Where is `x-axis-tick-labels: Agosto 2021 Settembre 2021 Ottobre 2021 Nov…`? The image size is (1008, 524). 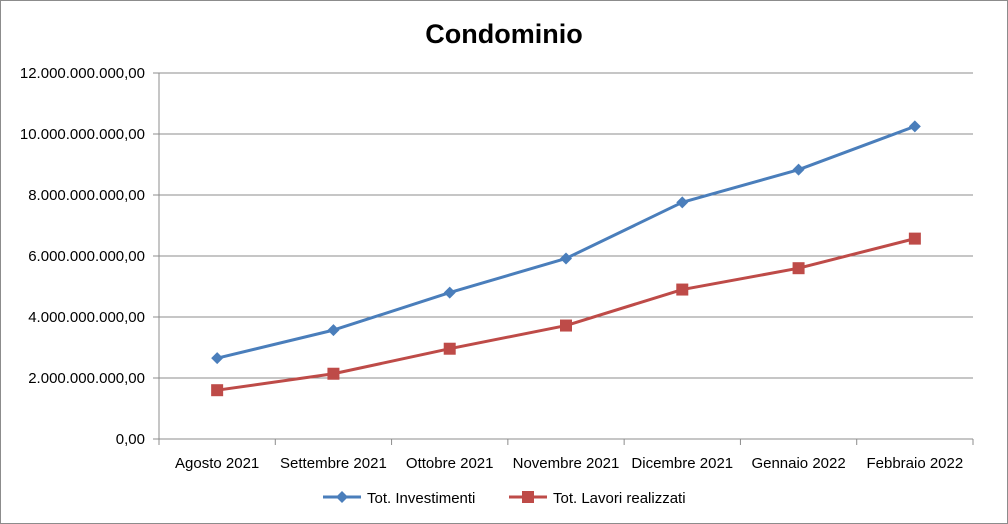 x-axis-tick-labels: Agosto 2021 Settembre 2021 Ottobre 2021 Nov… is located at coordinates (569, 463).